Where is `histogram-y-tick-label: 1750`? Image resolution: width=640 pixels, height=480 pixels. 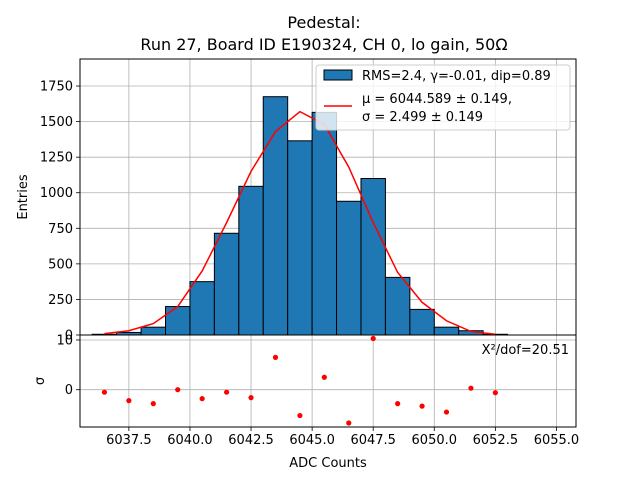
histogram-y-tick-label: 1750 is located at coordinates (56, 87).